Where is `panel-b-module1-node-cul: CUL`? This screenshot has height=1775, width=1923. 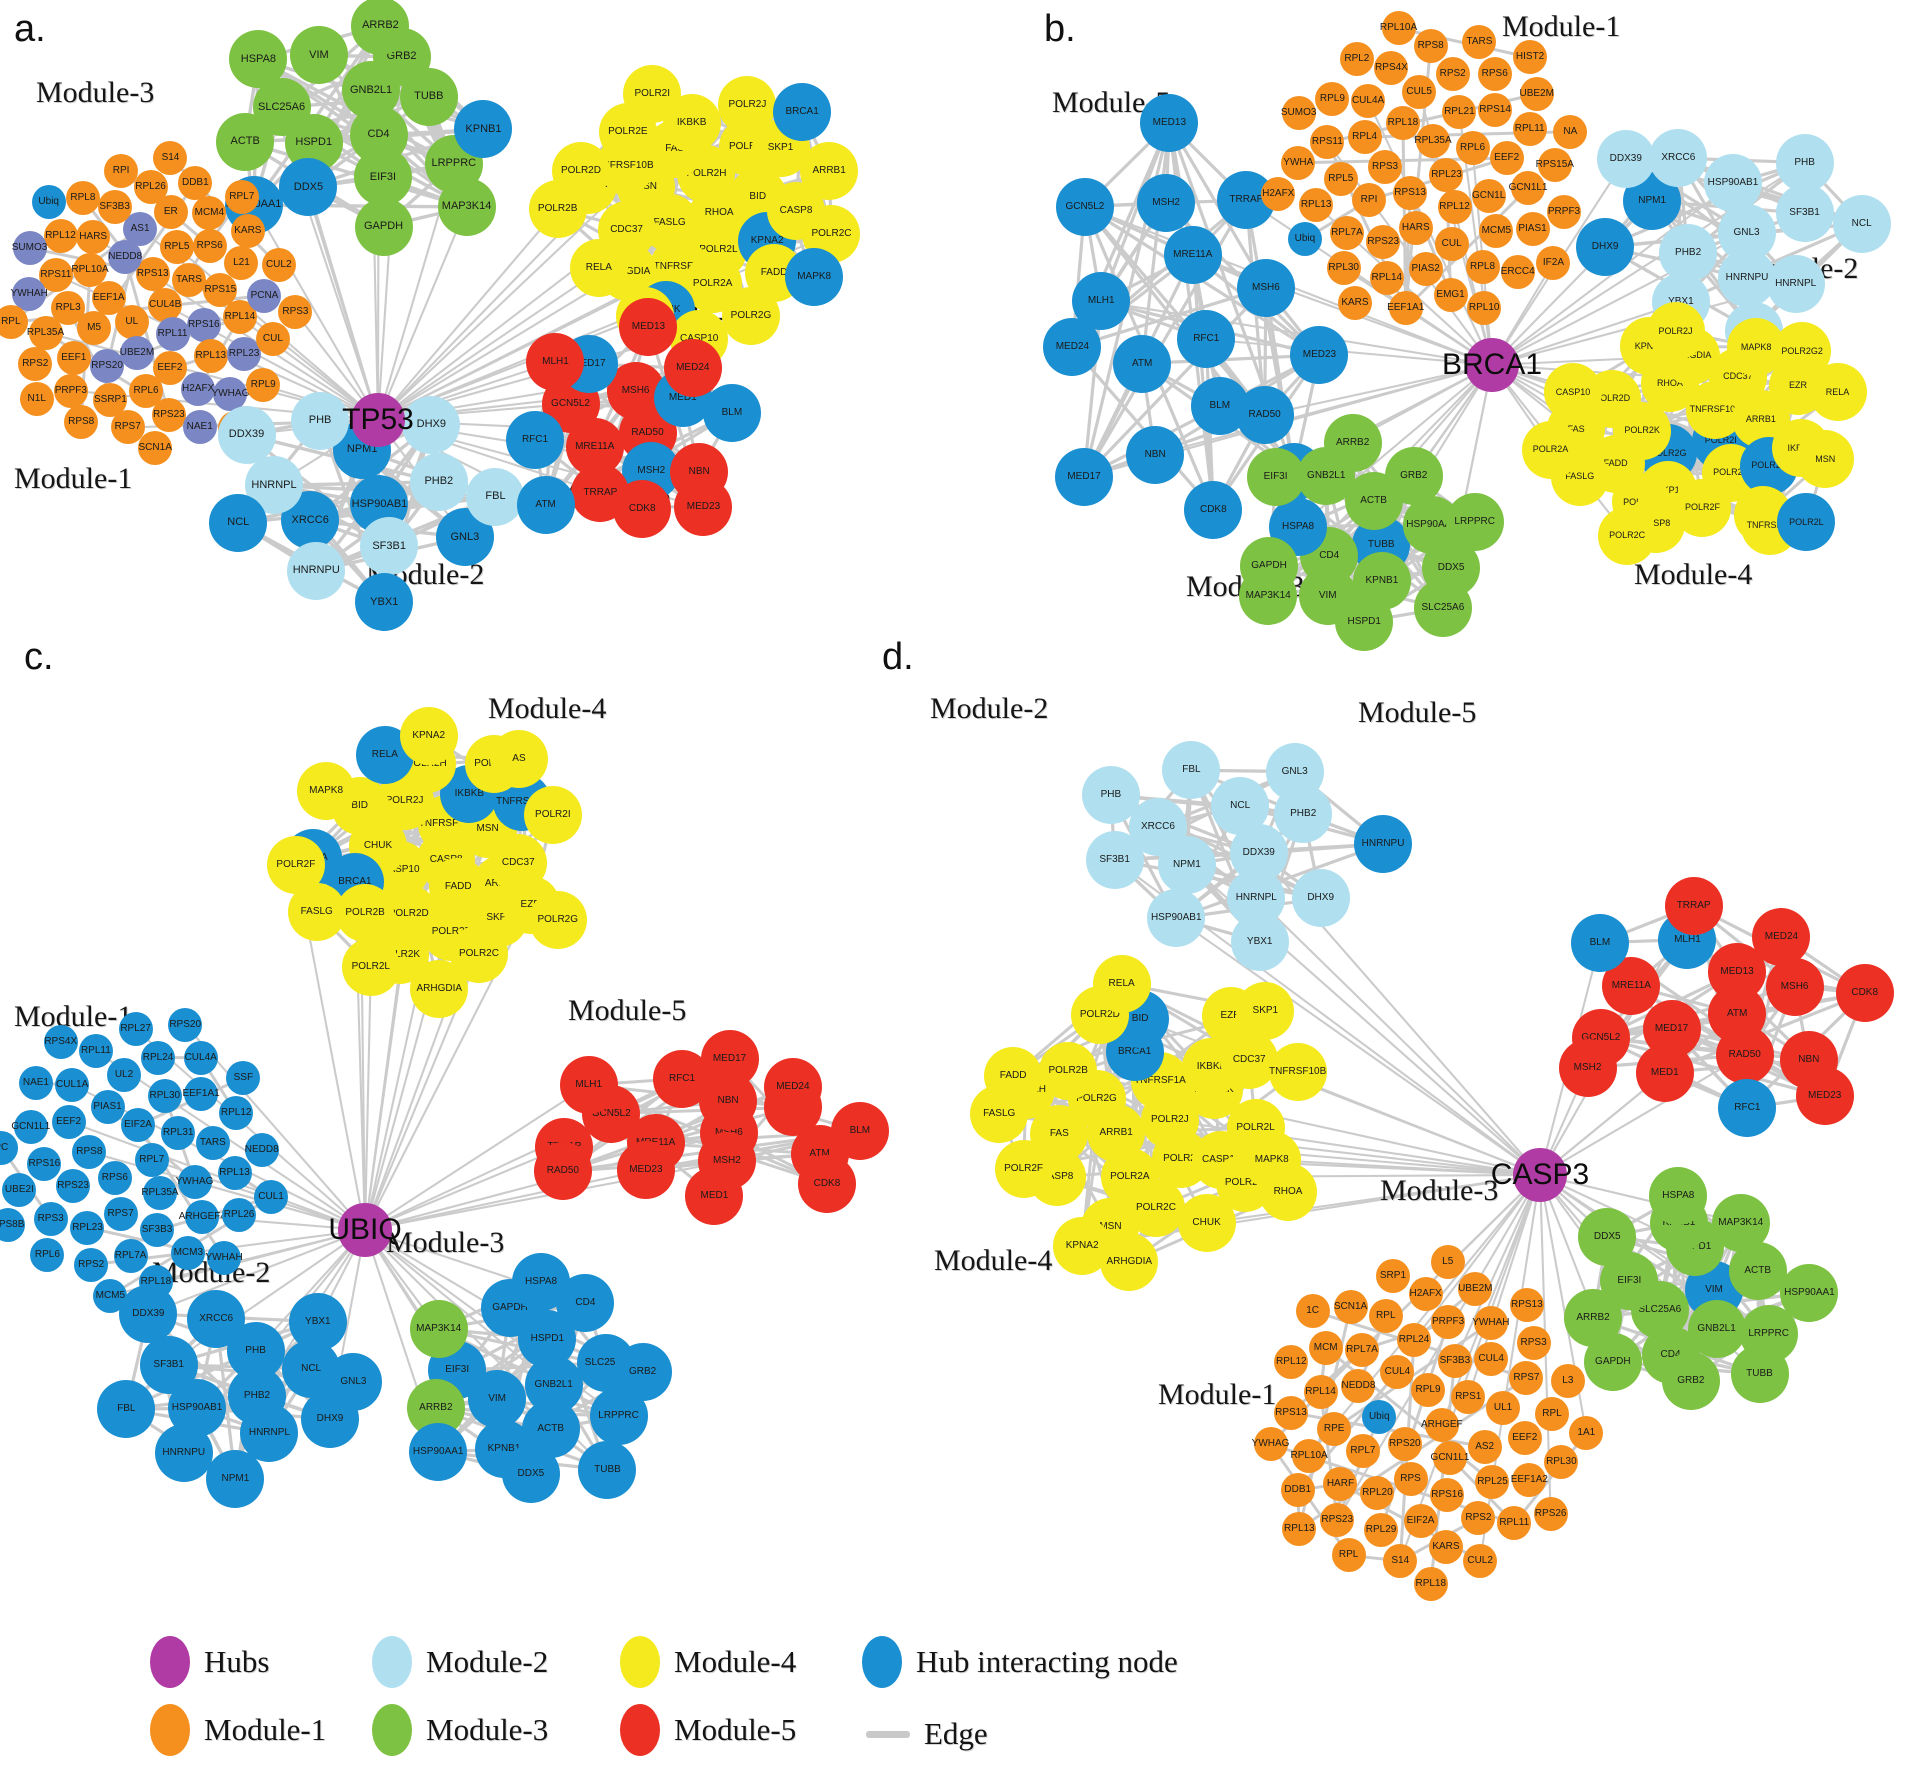
panel-b-module1-node-cul: CUL is located at coordinates (1451, 244).